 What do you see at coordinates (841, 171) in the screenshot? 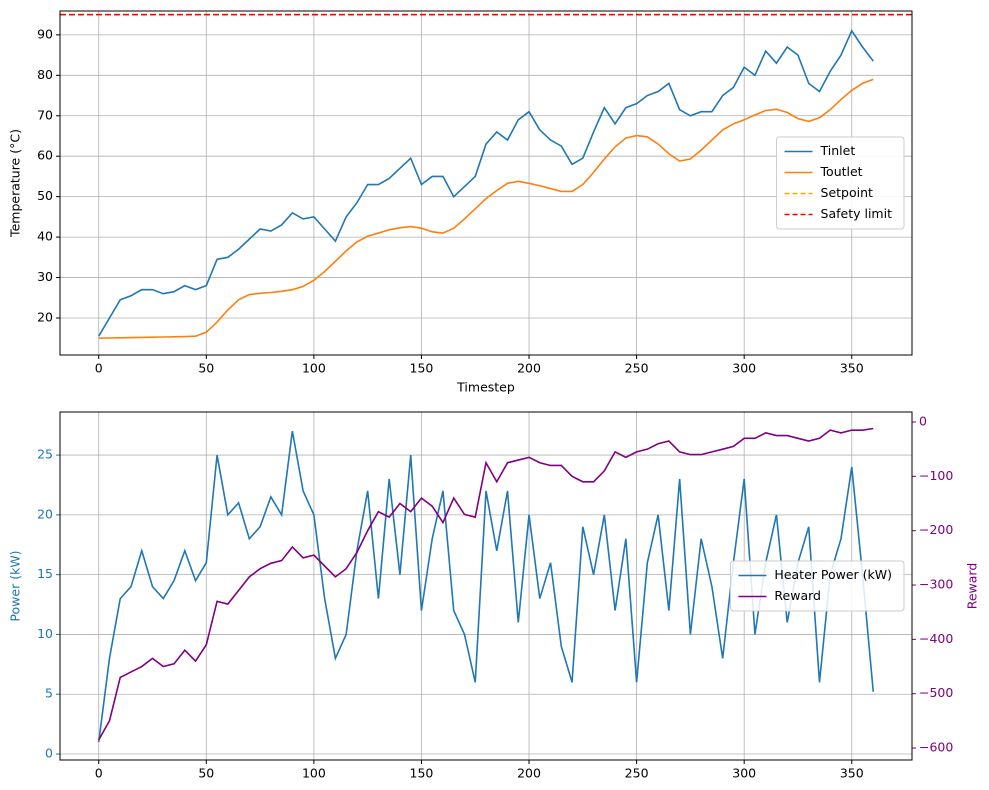
I see `legend-label: Toutlet` at bounding box center [841, 171].